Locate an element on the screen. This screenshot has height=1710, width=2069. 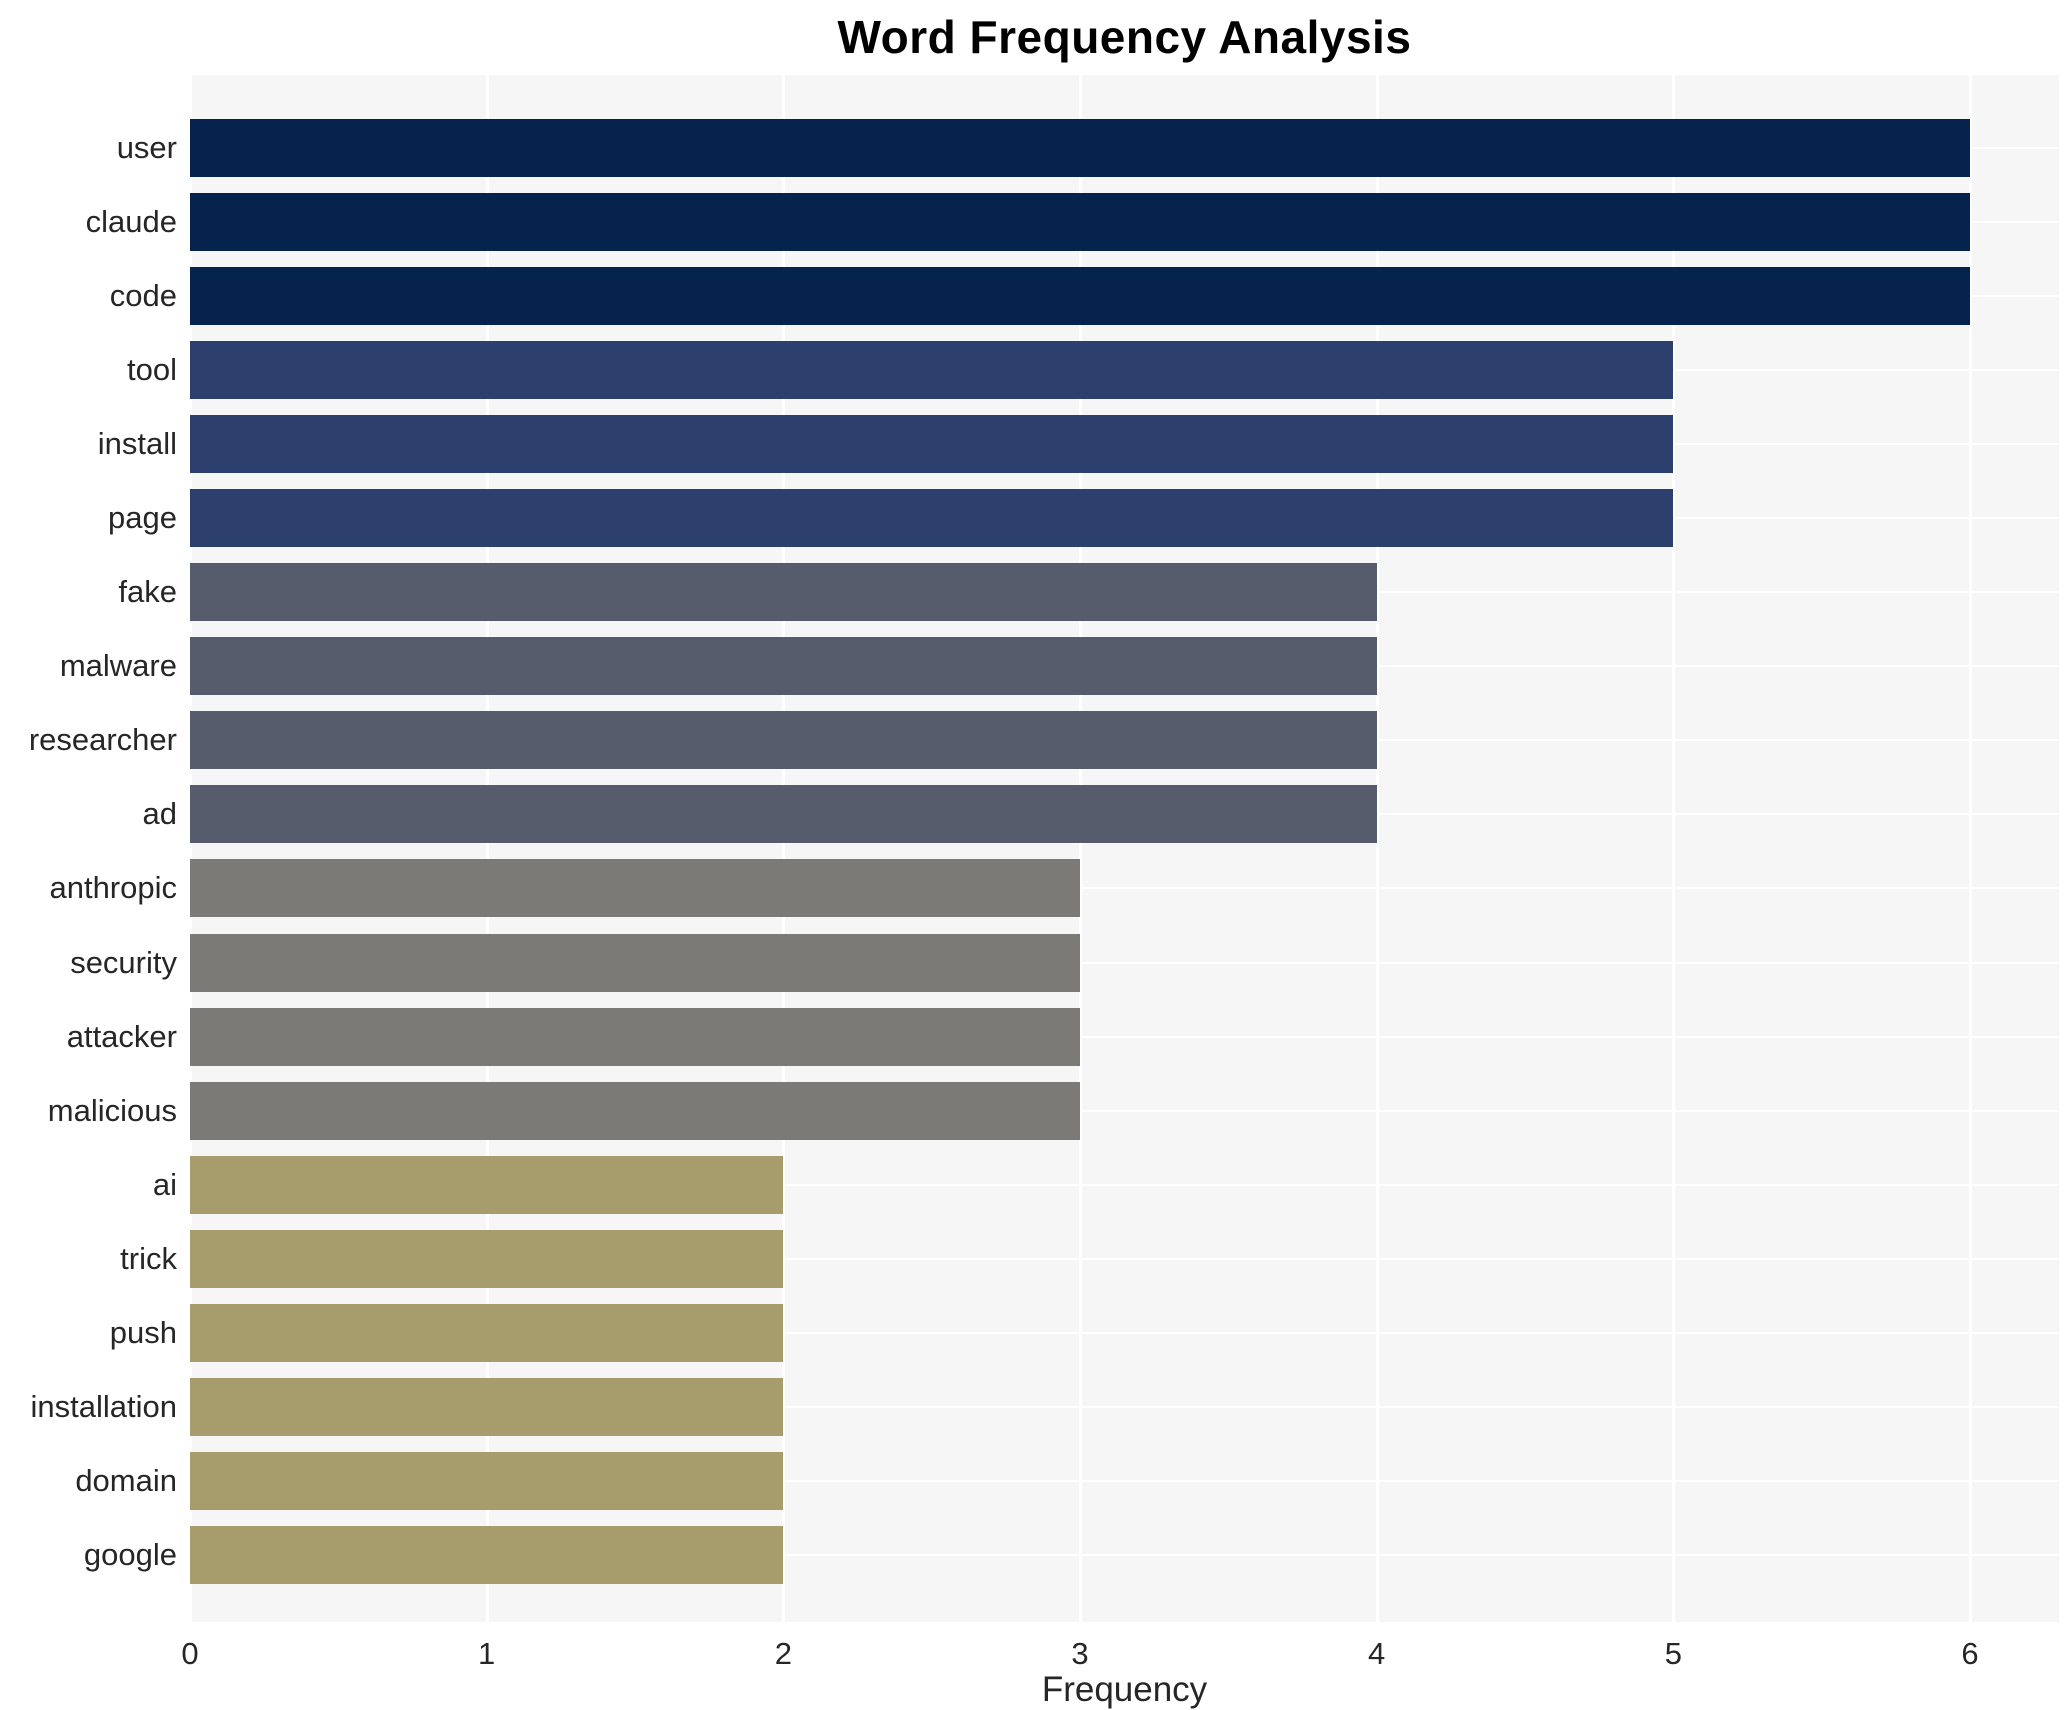
x-tick-label: 3 is located at coordinates (1080, 1653).